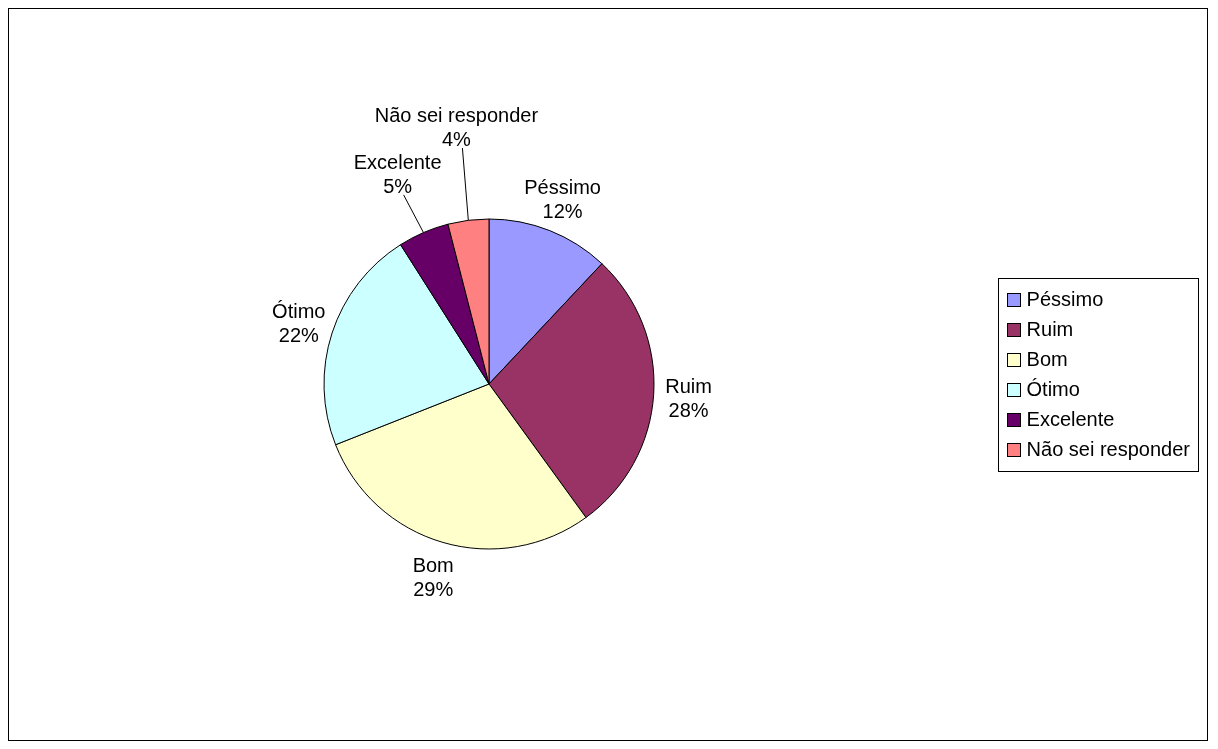  I want to click on slice-label: Ótimo, so click(299, 311).